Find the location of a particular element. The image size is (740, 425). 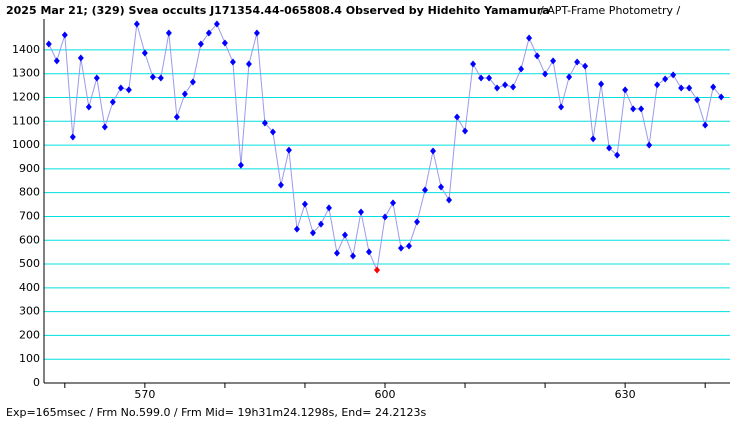

y-tick-label: 400 is located at coordinates (29, 287).